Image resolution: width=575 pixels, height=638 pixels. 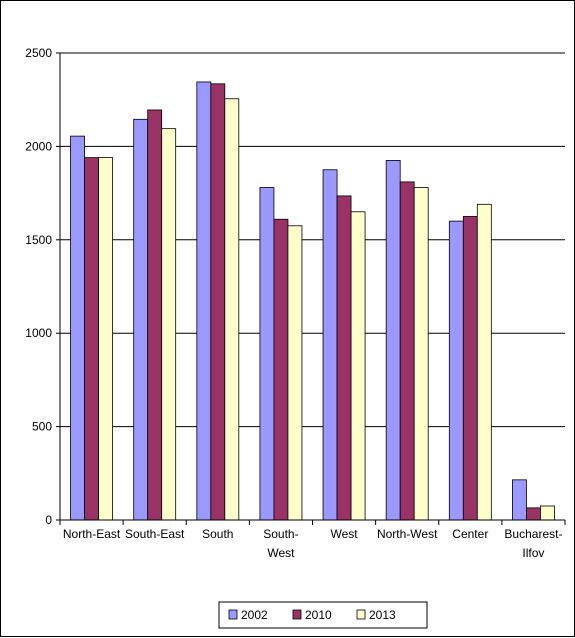 What do you see at coordinates (38, 333) in the screenshot?
I see `y-tick-label: 1000` at bounding box center [38, 333].